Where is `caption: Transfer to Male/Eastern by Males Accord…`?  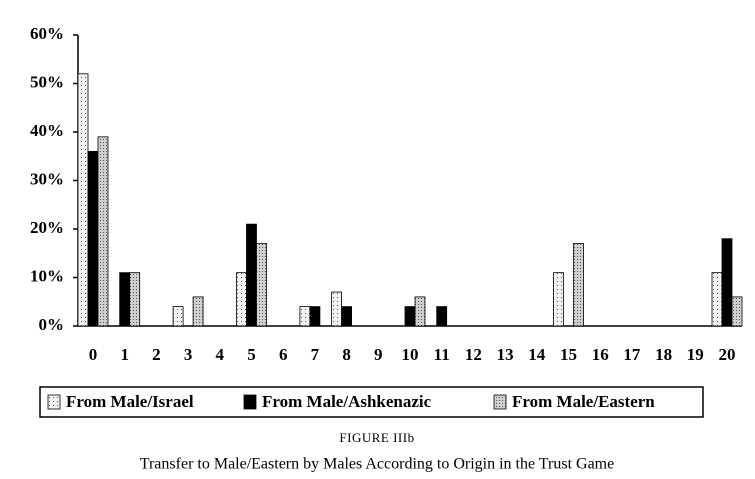
caption: Transfer to Male/Eastern by Males Accord… is located at coordinates (377, 464).